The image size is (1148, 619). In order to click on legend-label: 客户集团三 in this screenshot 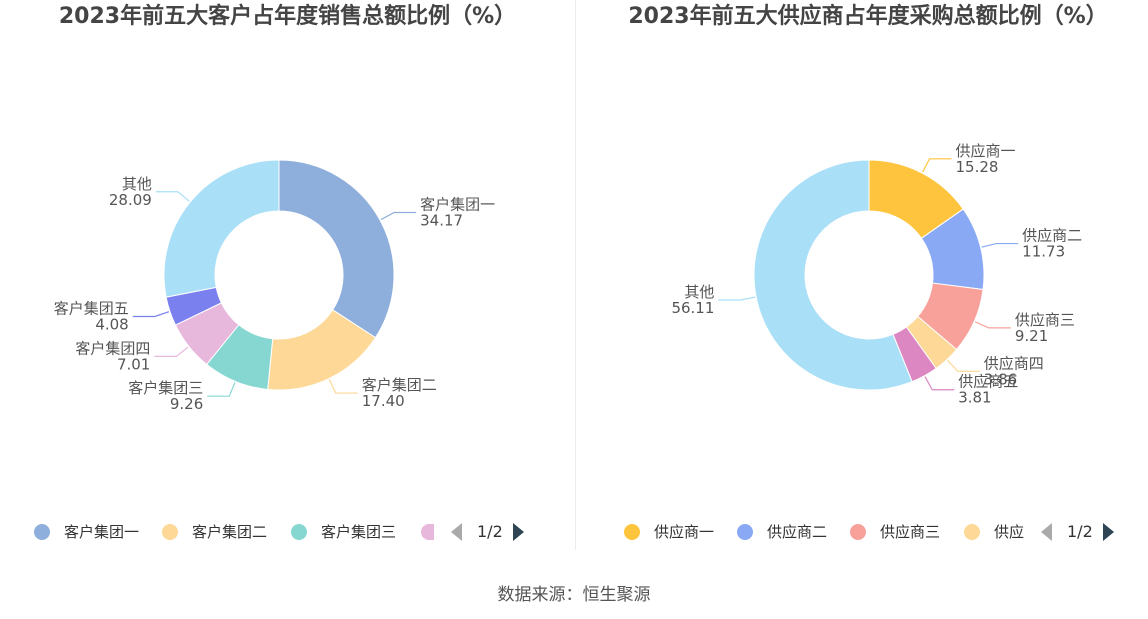, I will do `click(359, 532)`.